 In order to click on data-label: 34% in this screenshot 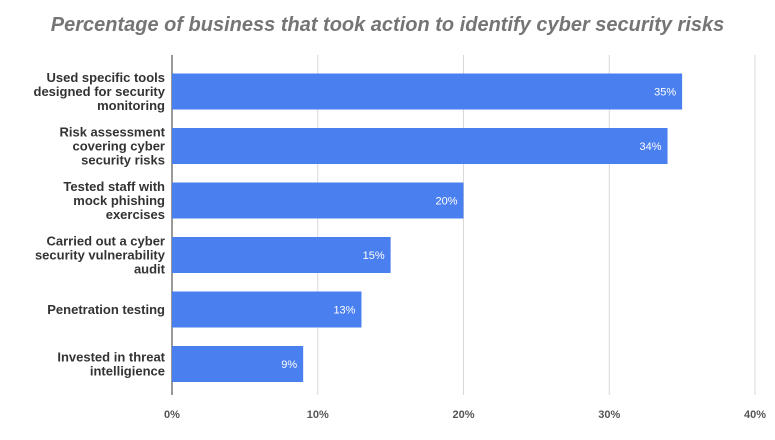, I will do `click(651, 147)`.